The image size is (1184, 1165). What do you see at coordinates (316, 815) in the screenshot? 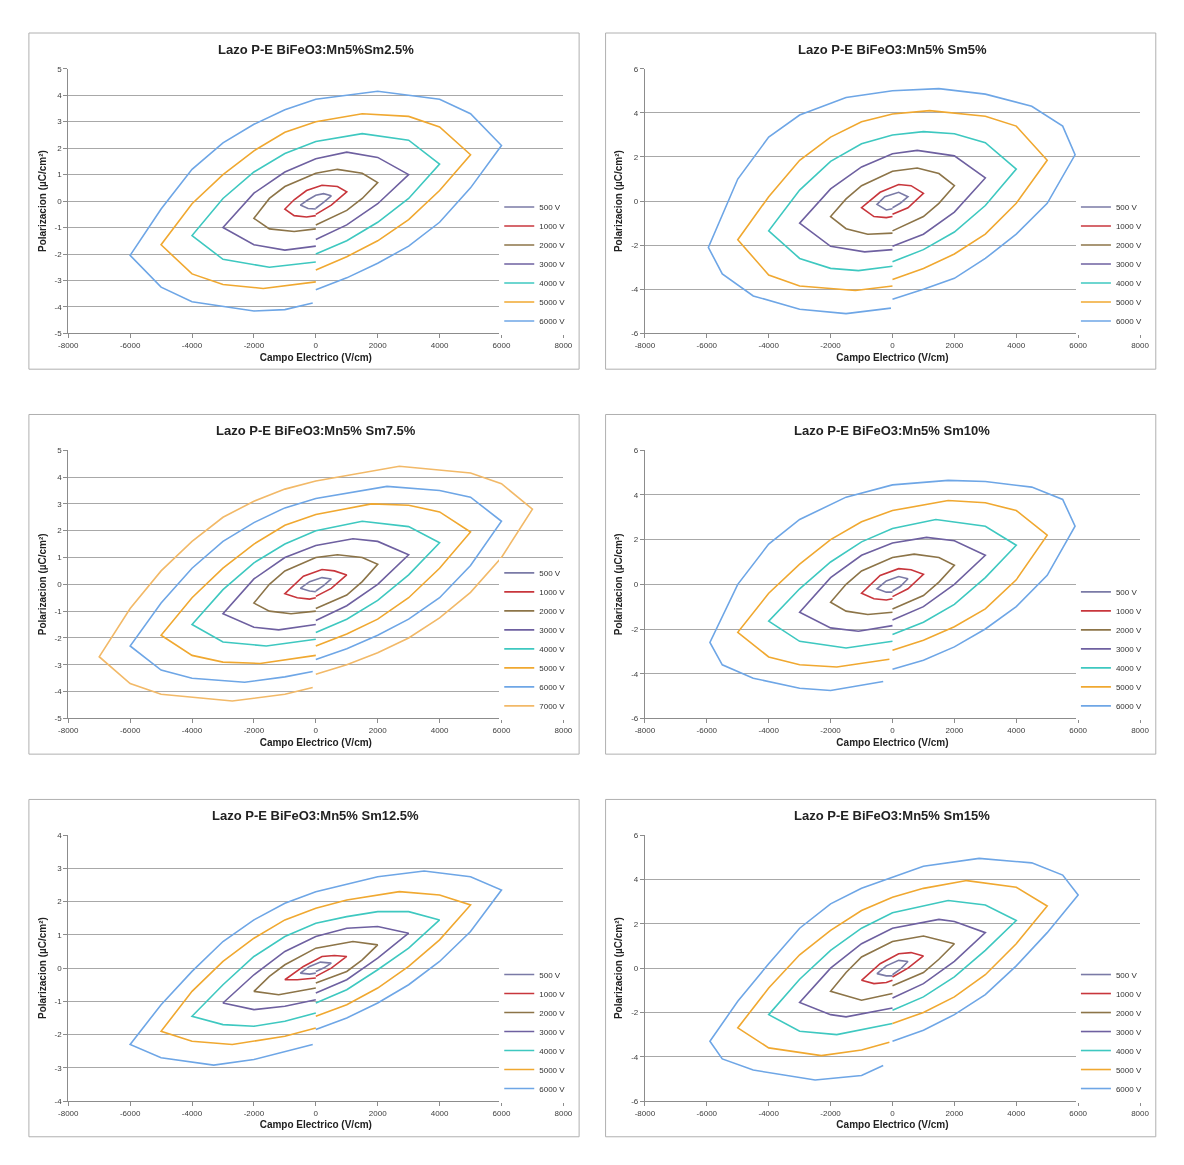
I see `chart-title: Lazo P-E BiFeO3:Mn5% Sm12.5%` at bounding box center [316, 815].